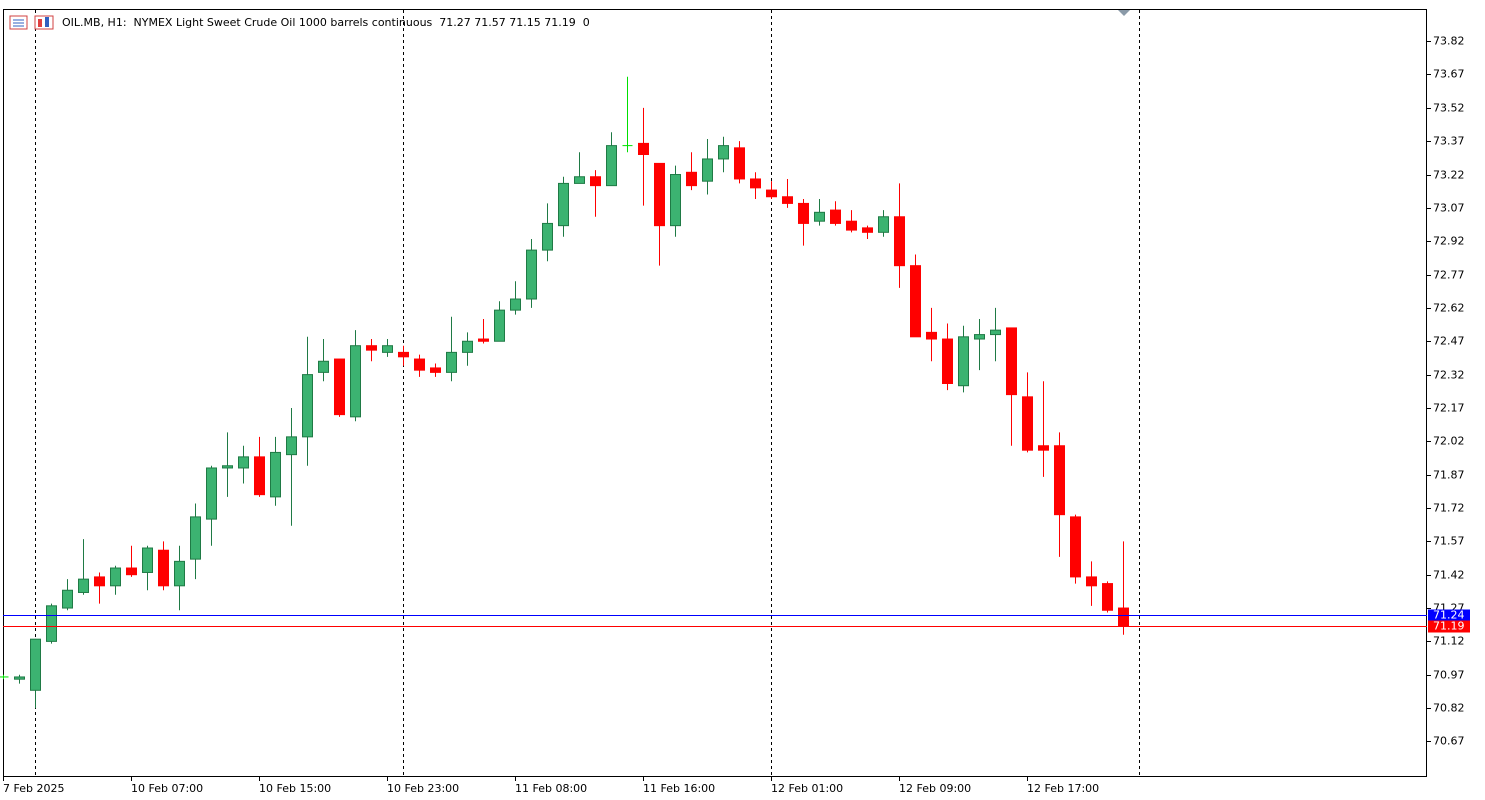 This screenshot has height=800, width=1485. Describe the element at coordinates (1449, 641) in the screenshot. I see `y-tick-label: 71.12` at that location.